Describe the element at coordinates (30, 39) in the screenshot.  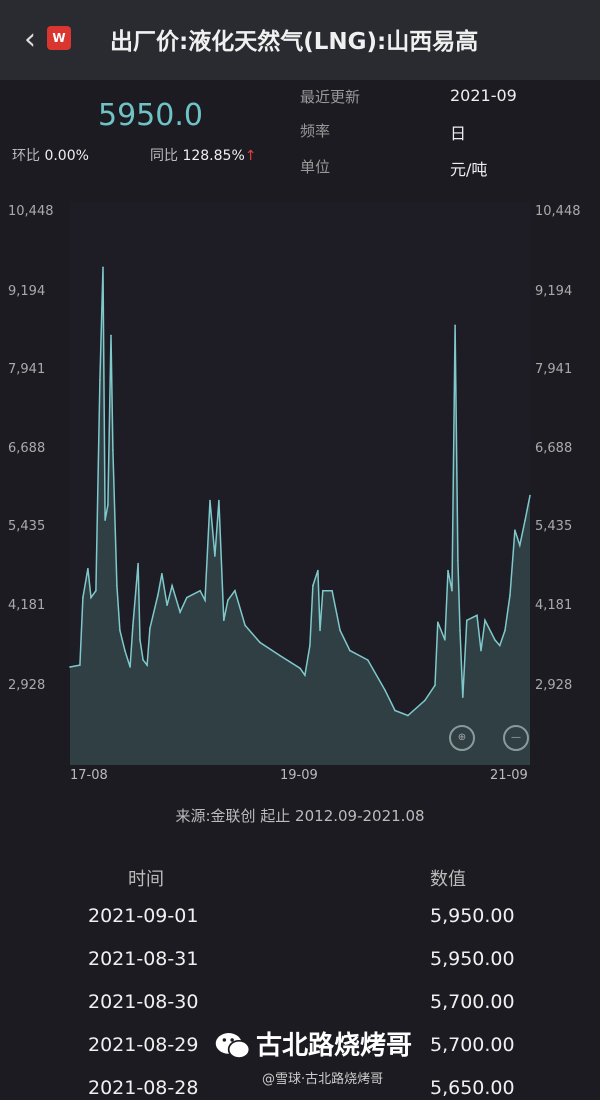
I see `chevron-left-icon: ‹` at that location.